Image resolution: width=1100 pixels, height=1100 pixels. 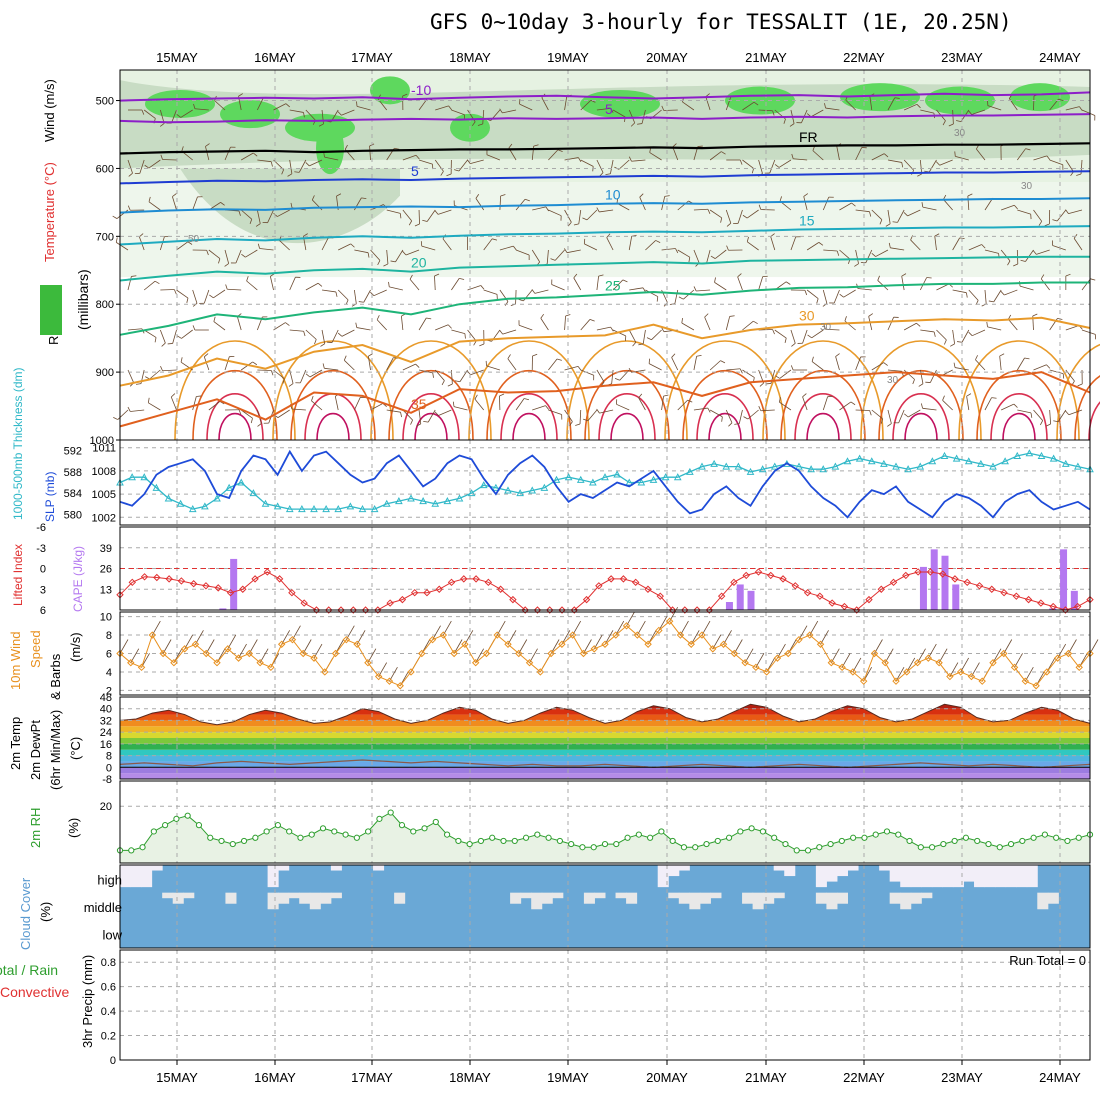 I want to click on temp-band, so click(x=605, y=746).